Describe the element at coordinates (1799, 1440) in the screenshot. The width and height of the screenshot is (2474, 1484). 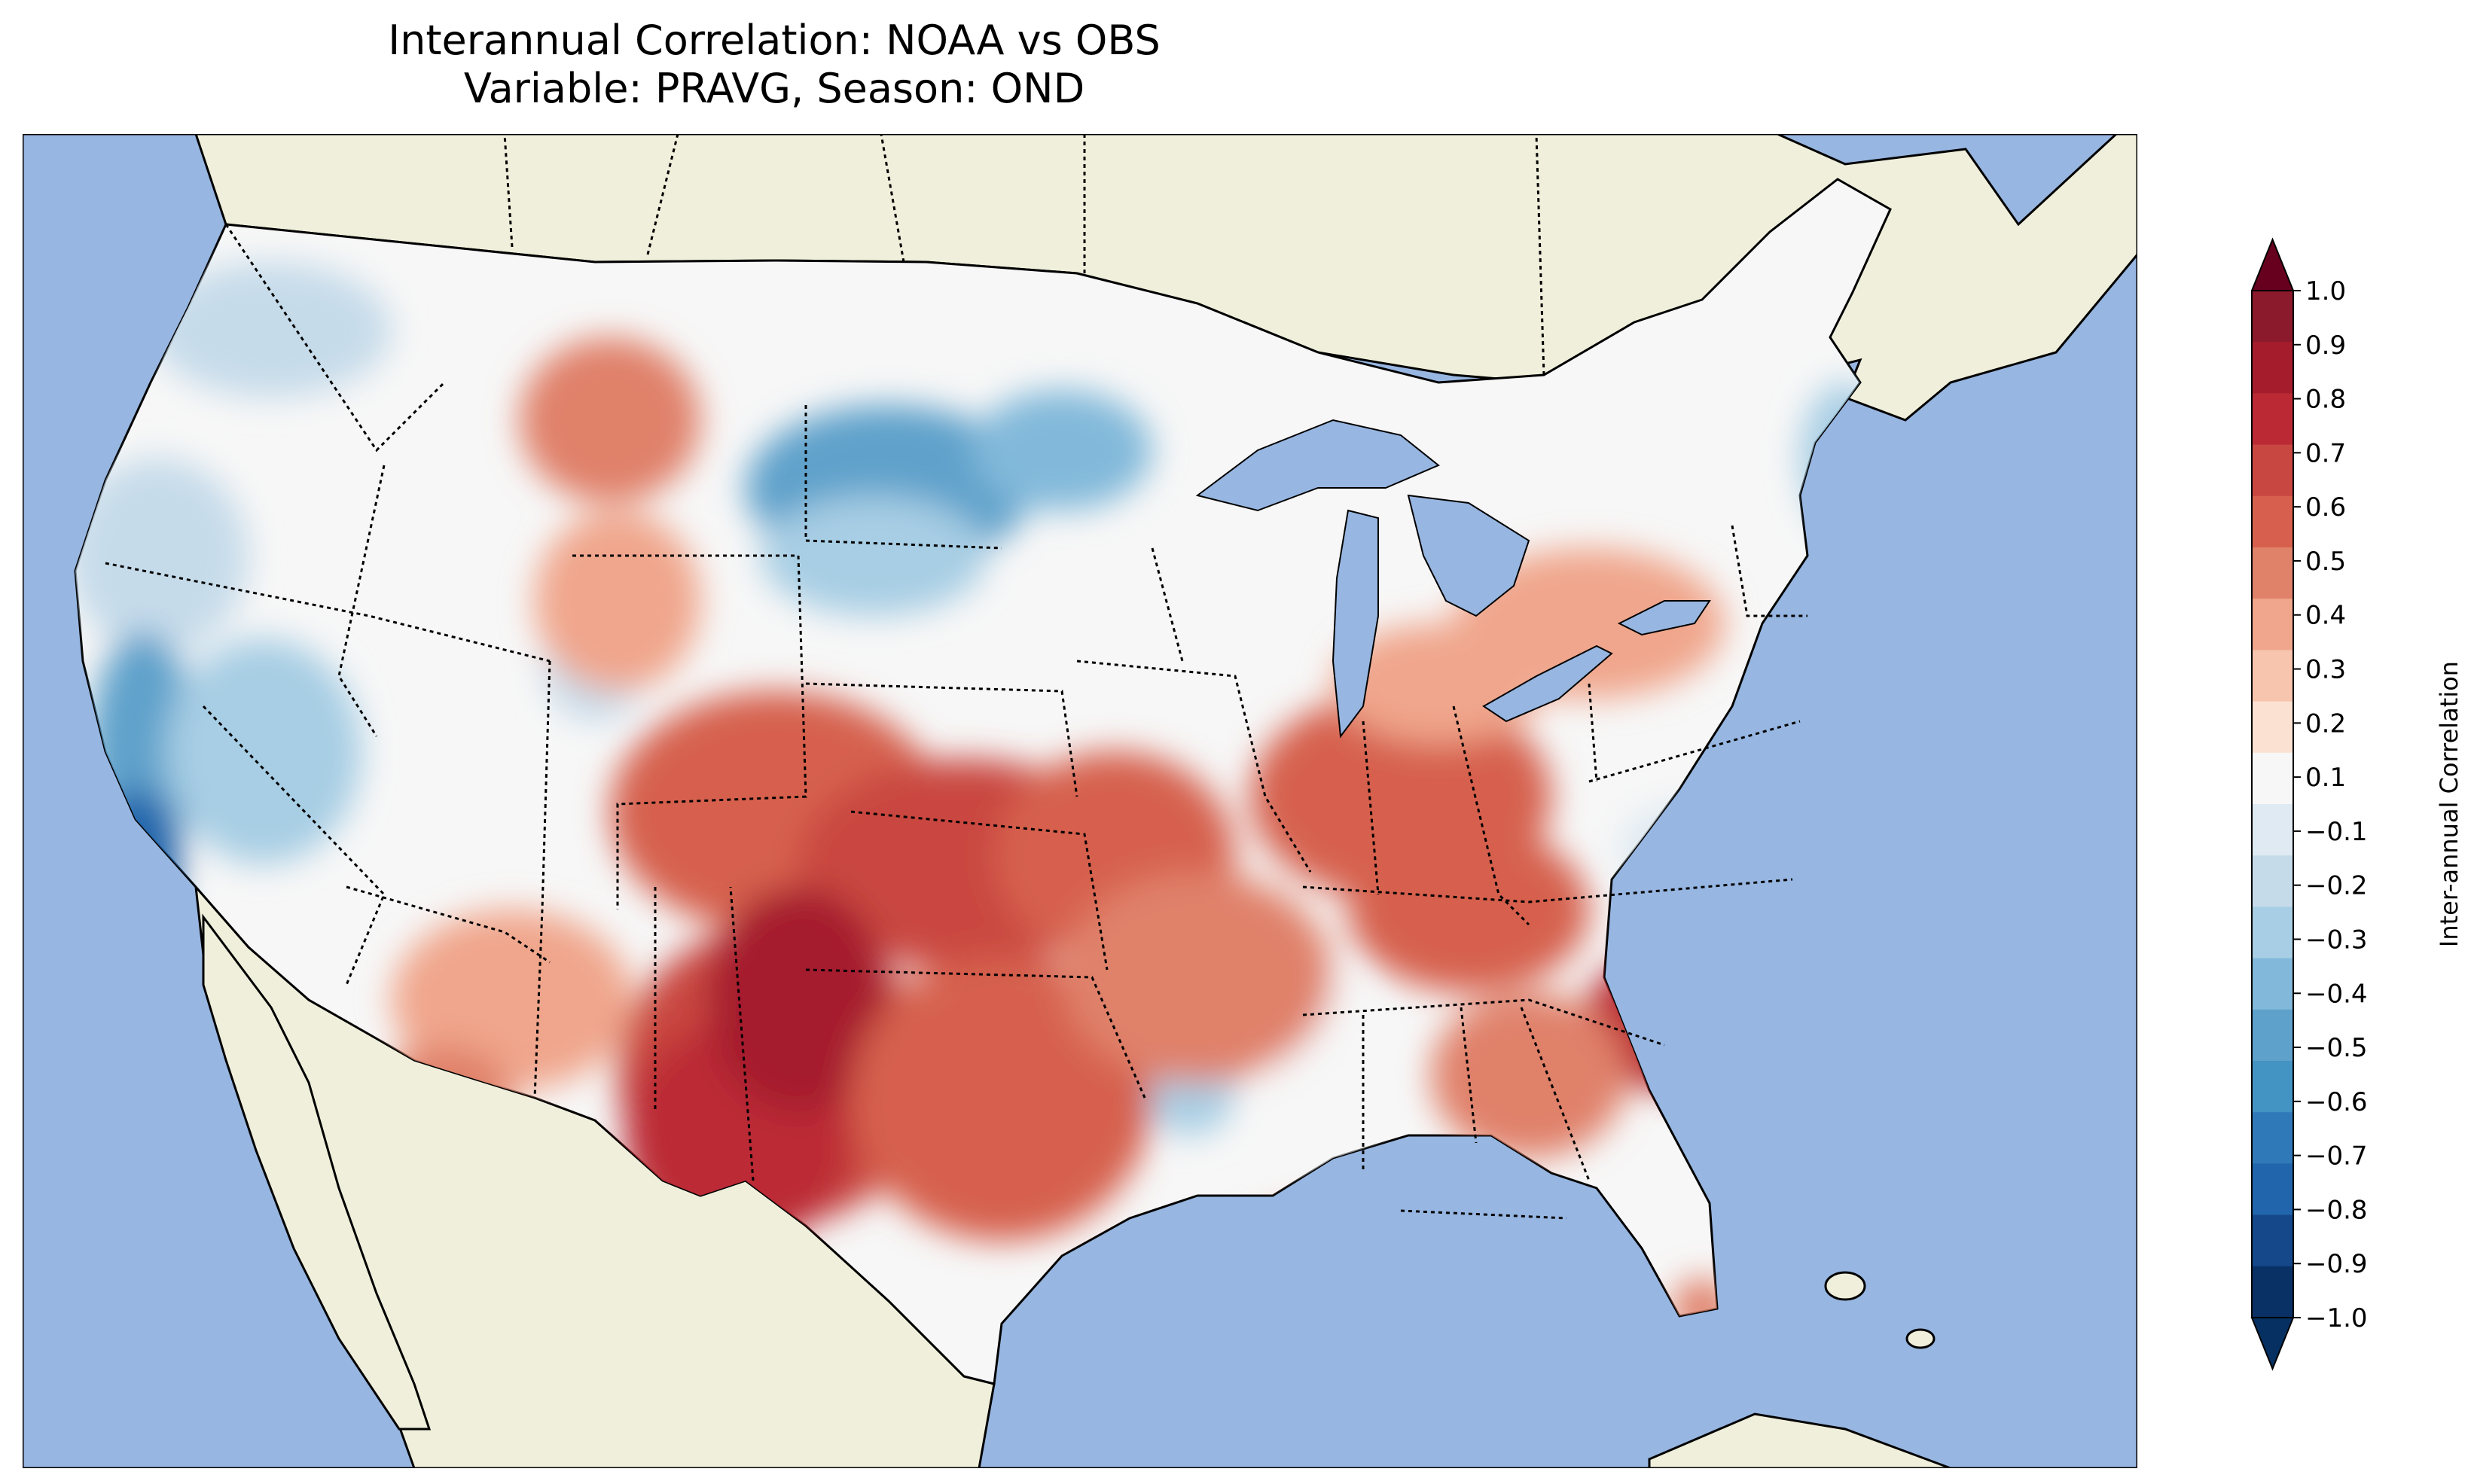
I see `cuba-island` at that location.